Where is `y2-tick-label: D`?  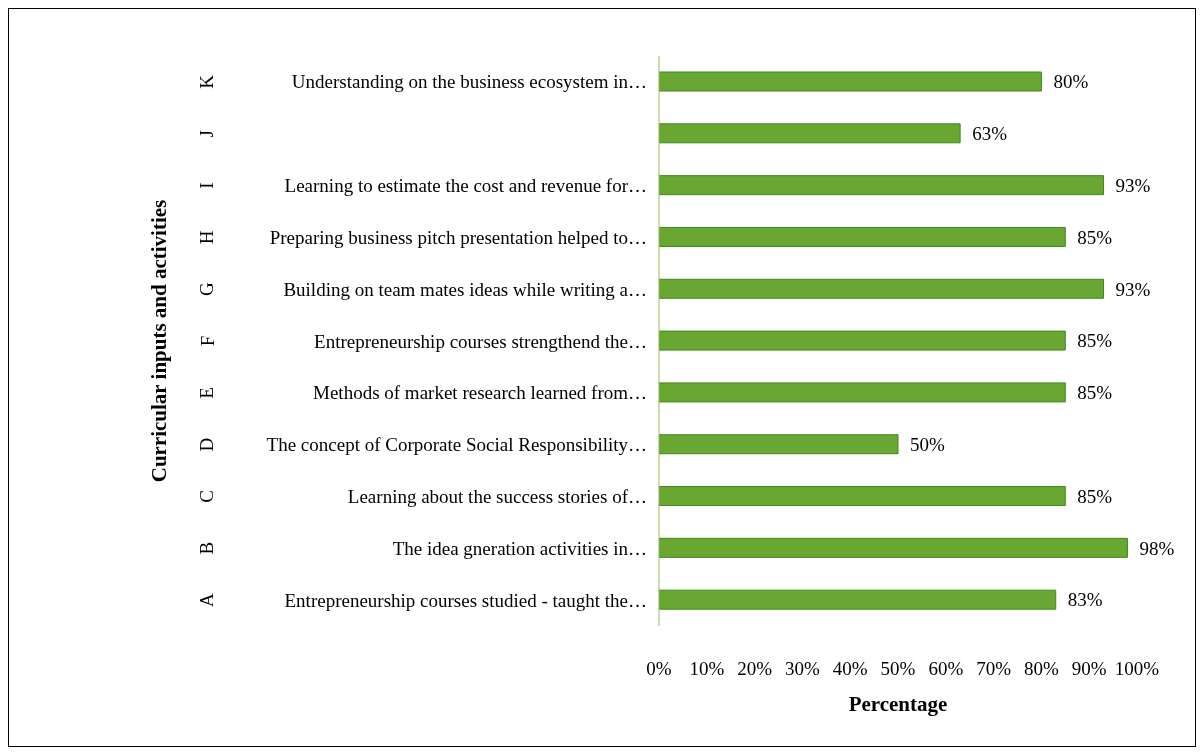
y2-tick-label: D is located at coordinates (207, 444).